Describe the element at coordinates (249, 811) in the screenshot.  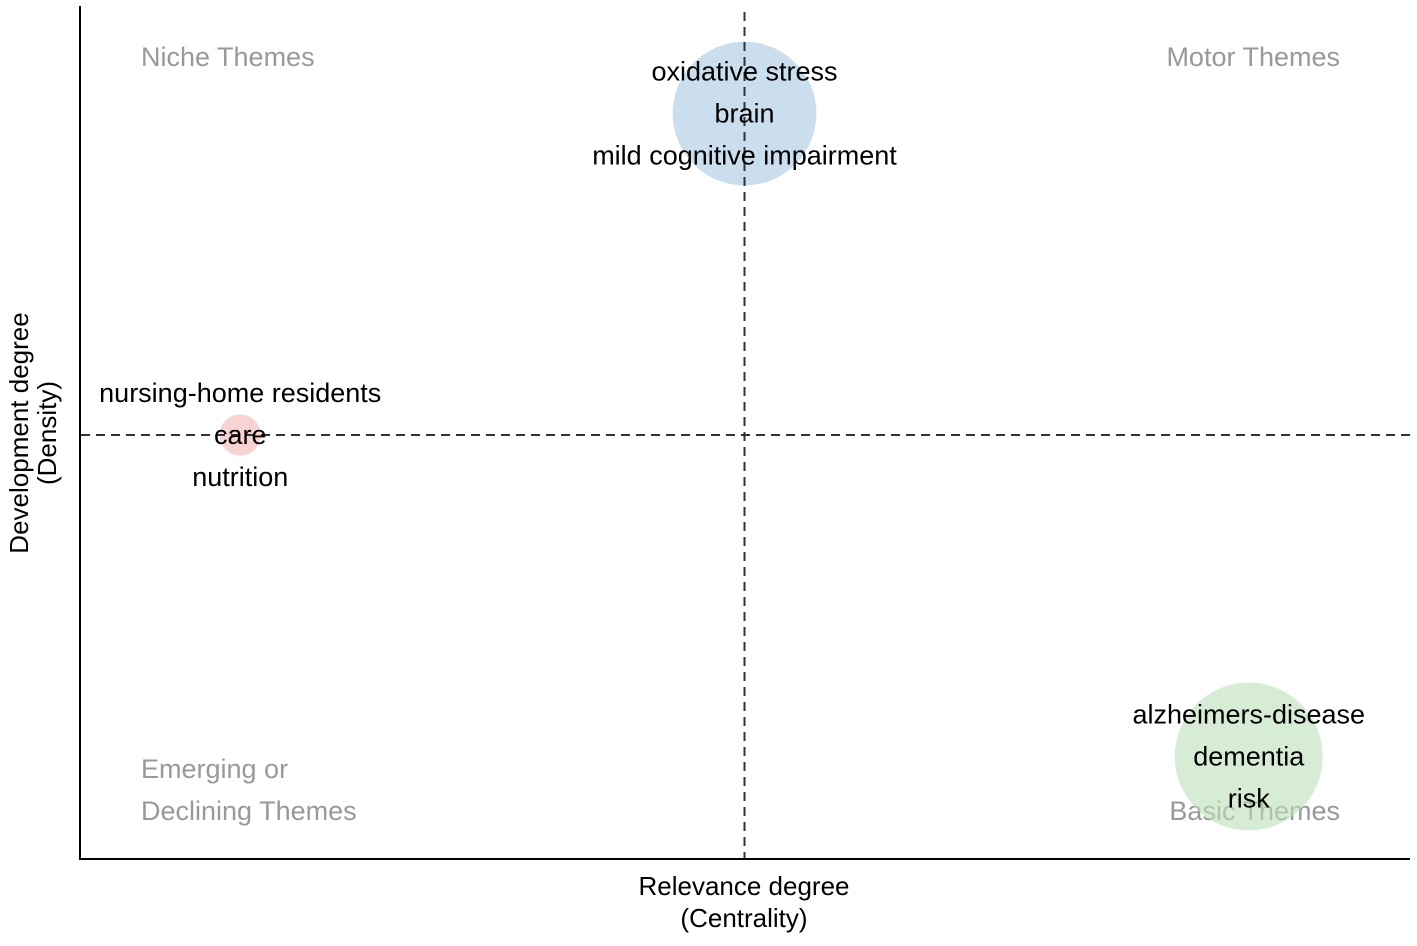
I see `quadrant-label-emerging-line2: Declining Themes` at that location.